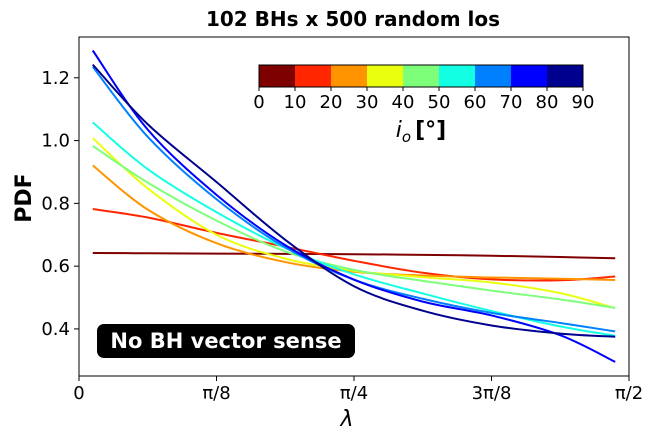  What do you see at coordinates (78, 393) in the screenshot?
I see `x-tick-label: 0` at bounding box center [78, 393].